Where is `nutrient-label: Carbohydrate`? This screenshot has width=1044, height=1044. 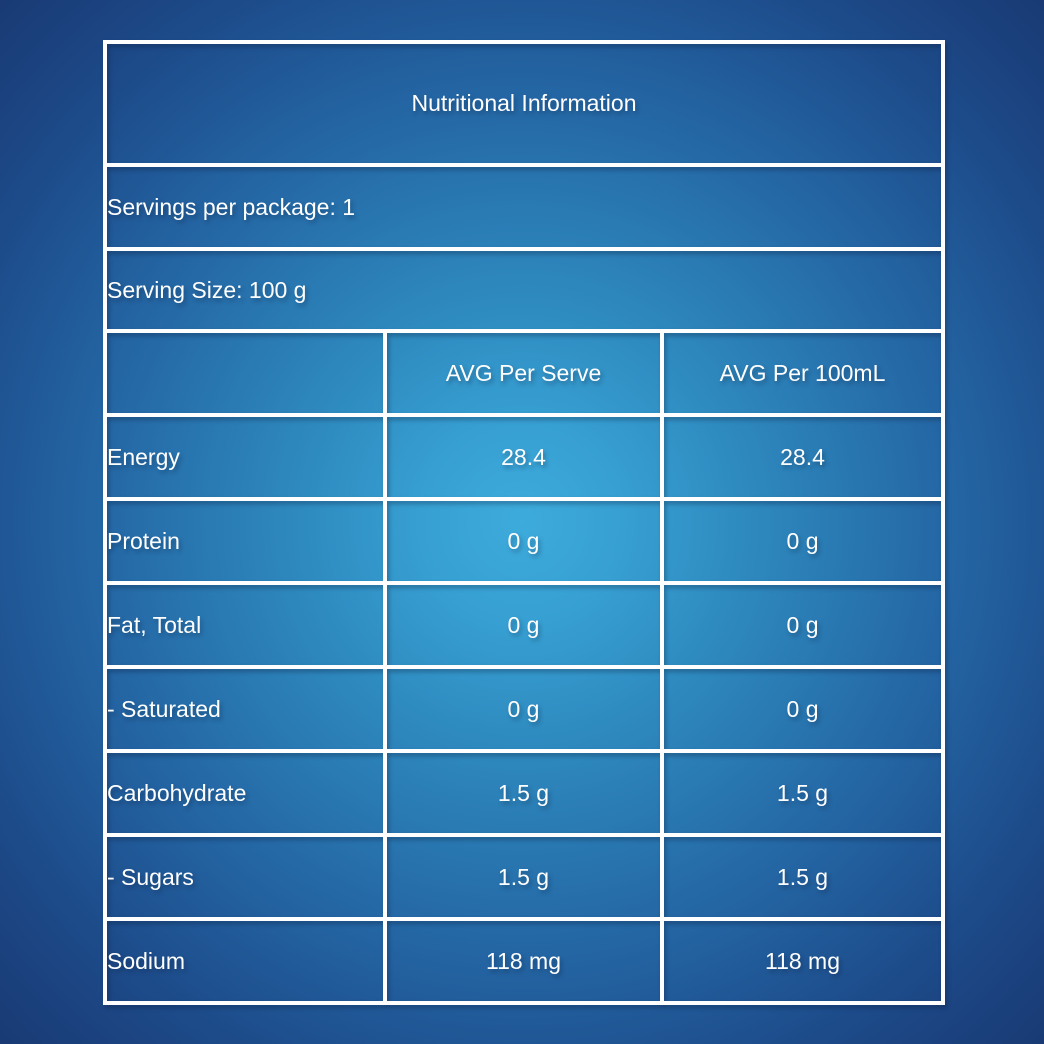
nutrient-label: Carbohydrate is located at coordinates (245, 793).